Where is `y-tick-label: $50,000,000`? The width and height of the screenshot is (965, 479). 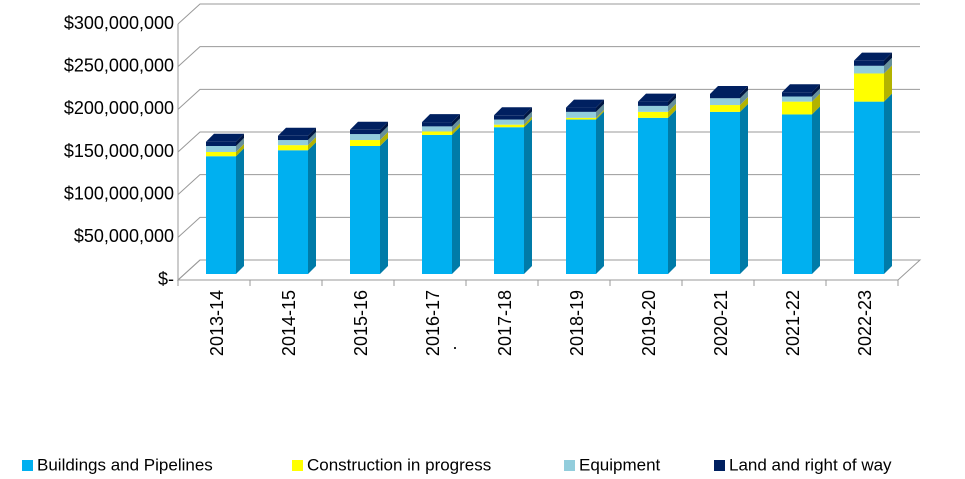 y-tick-label: $50,000,000 is located at coordinates (124, 236).